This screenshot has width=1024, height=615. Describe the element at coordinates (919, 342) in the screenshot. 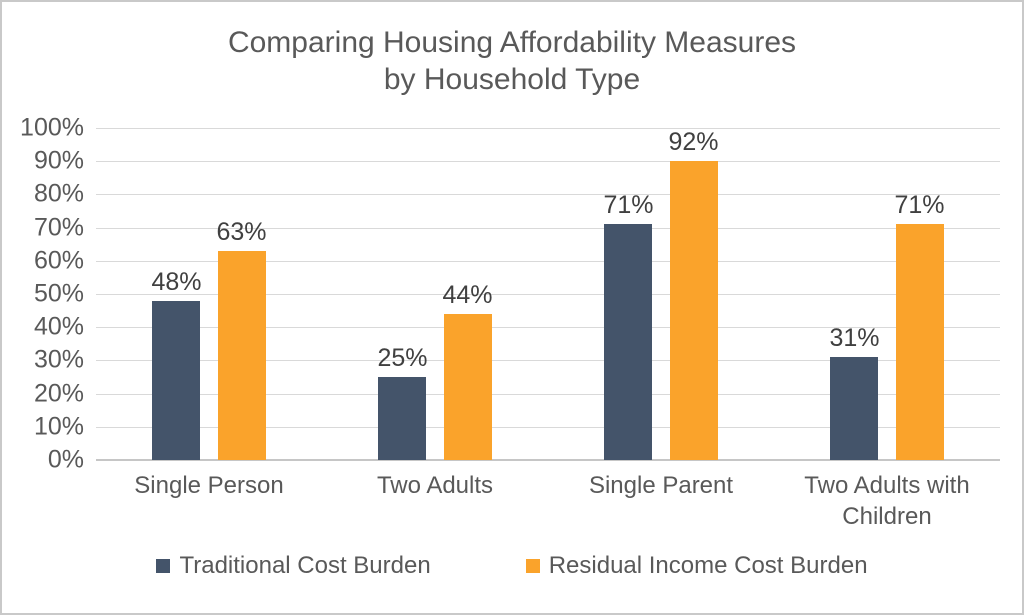

I see `bar-residual-income-cost-burden-two-adults-with-children` at that location.